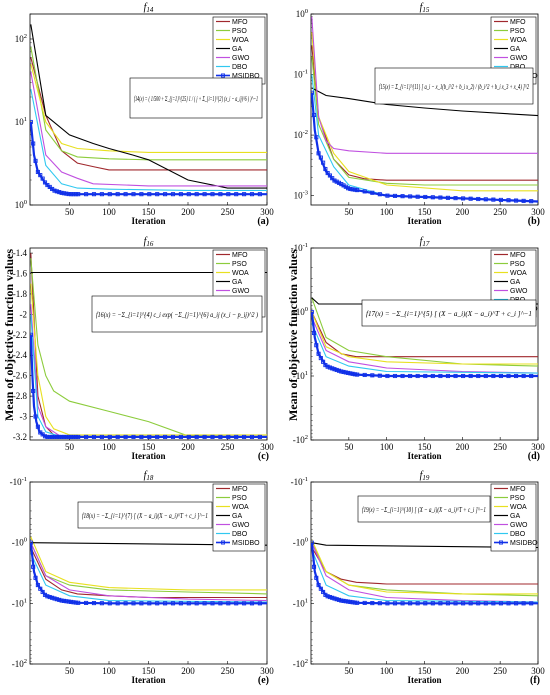 Image resolution: width=550 pixels, height=695 pixels. Describe the element at coordinates (148, 129) in the screenshot. I see `series-line-gwo` at that location.